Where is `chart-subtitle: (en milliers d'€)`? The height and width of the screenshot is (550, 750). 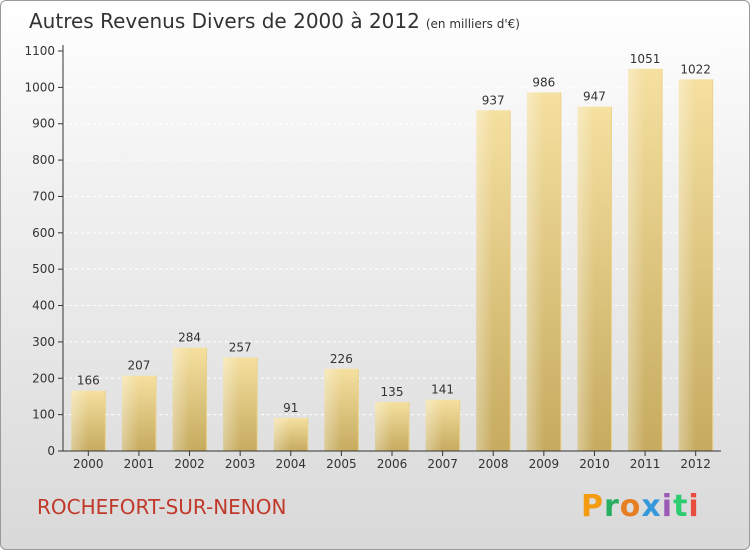 chart-subtitle: (en milliers d'€) is located at coordinates (472, 24).